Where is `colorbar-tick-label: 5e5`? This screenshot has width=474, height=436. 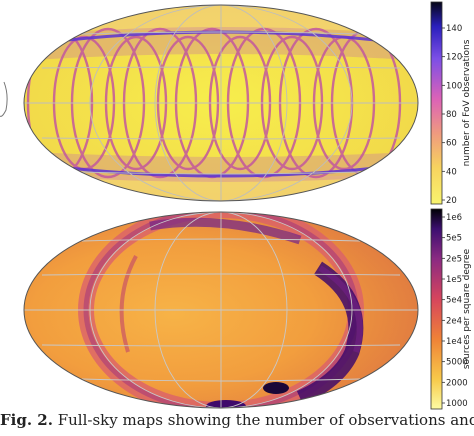
colorbar-tick-label: 5e5 is located at coordinates (454, 239).